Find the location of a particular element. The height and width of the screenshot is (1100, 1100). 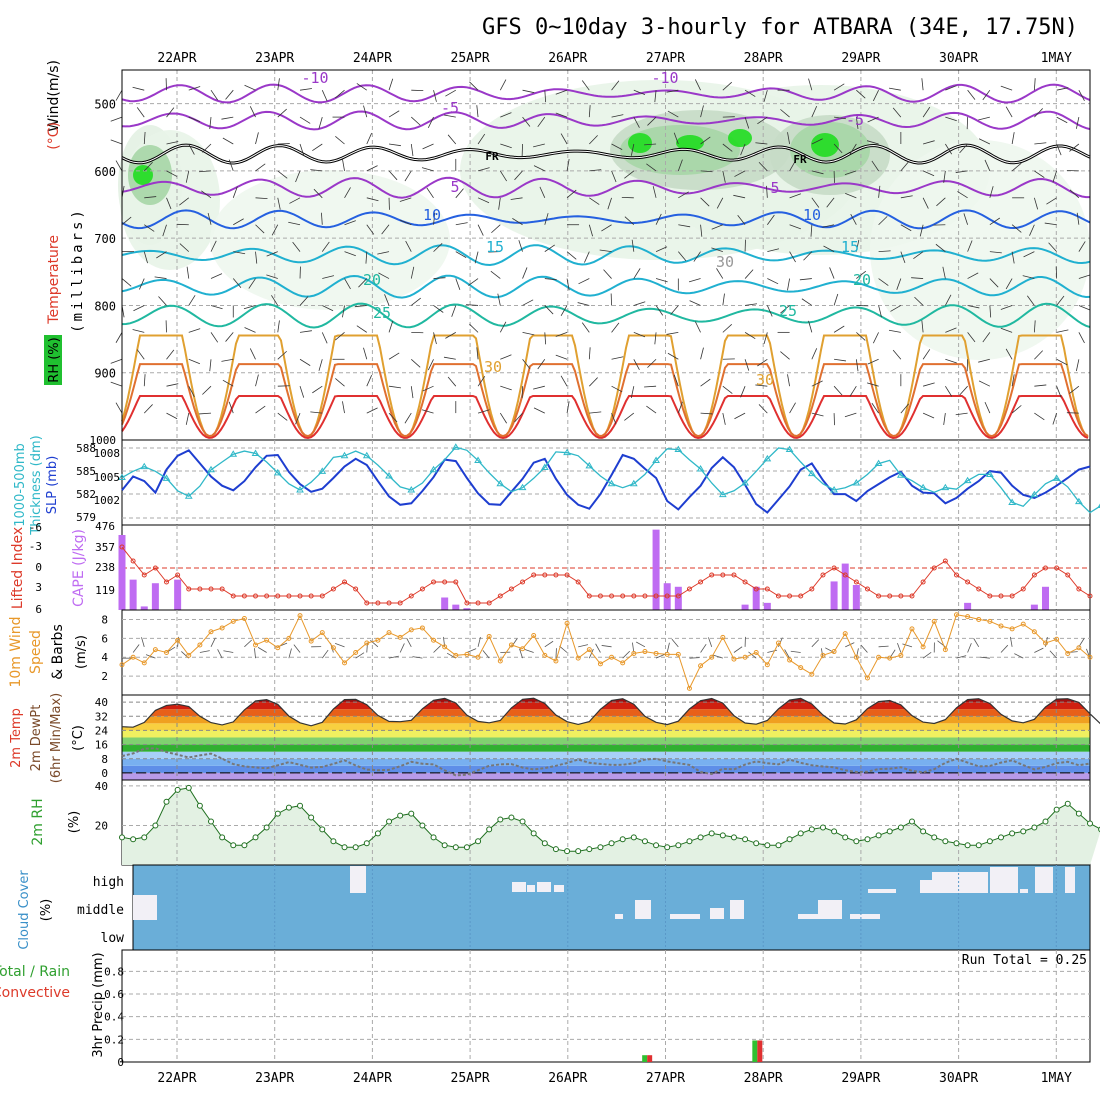

top-date-label: 27APR is located at coordinates (665, 58).